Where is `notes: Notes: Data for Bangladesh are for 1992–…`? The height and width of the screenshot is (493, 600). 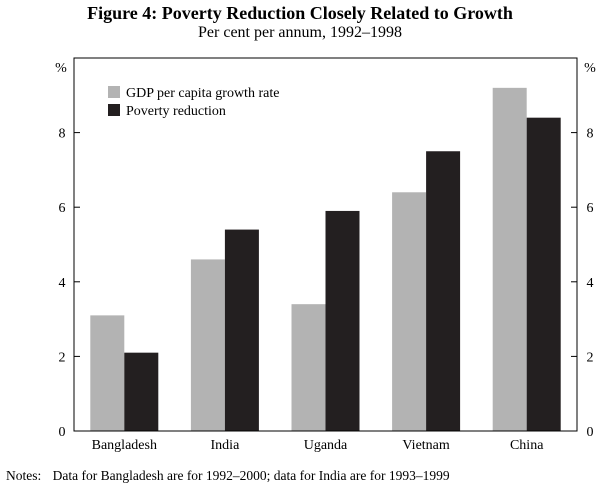
notes: Notes: Data for Bangladesh are for 1992–… is located at coordinates (228, 476).